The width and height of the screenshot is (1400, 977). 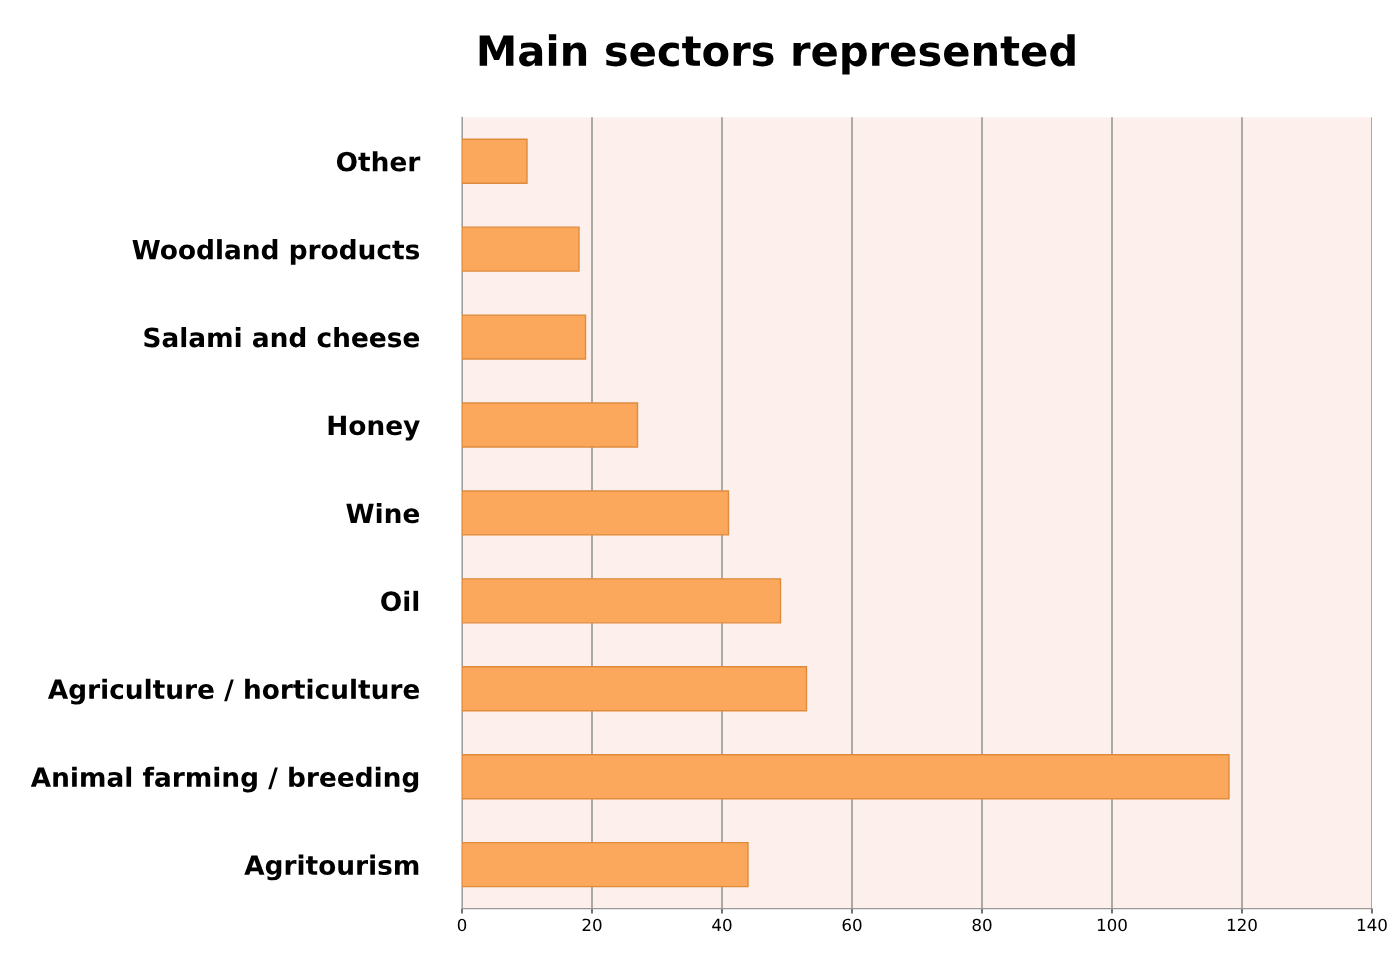 I want to click on y-tick-label: Agritourism, so click(x=331, y=867).